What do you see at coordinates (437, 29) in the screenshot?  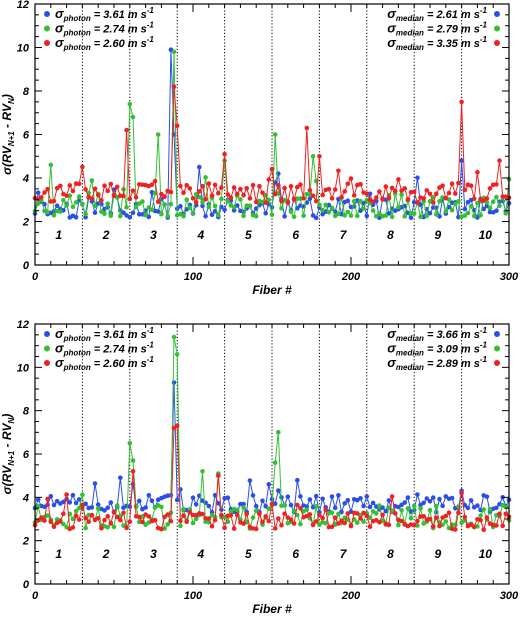 I see `legend-text: σmedian = 2.79 m s-1` at bounding box center [437, 29].